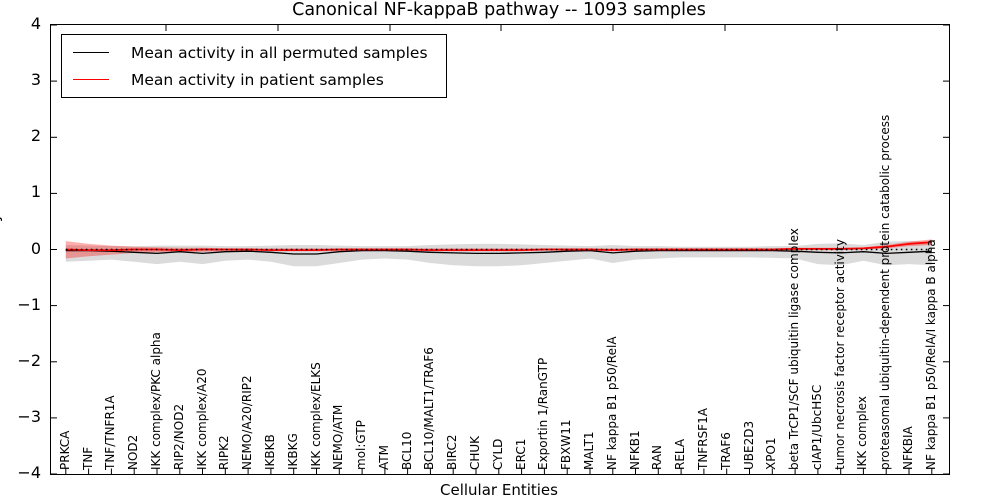 The image size is (1000, 500). I want to click on x-axis-label: Cellular Entities, so click(499, 490).